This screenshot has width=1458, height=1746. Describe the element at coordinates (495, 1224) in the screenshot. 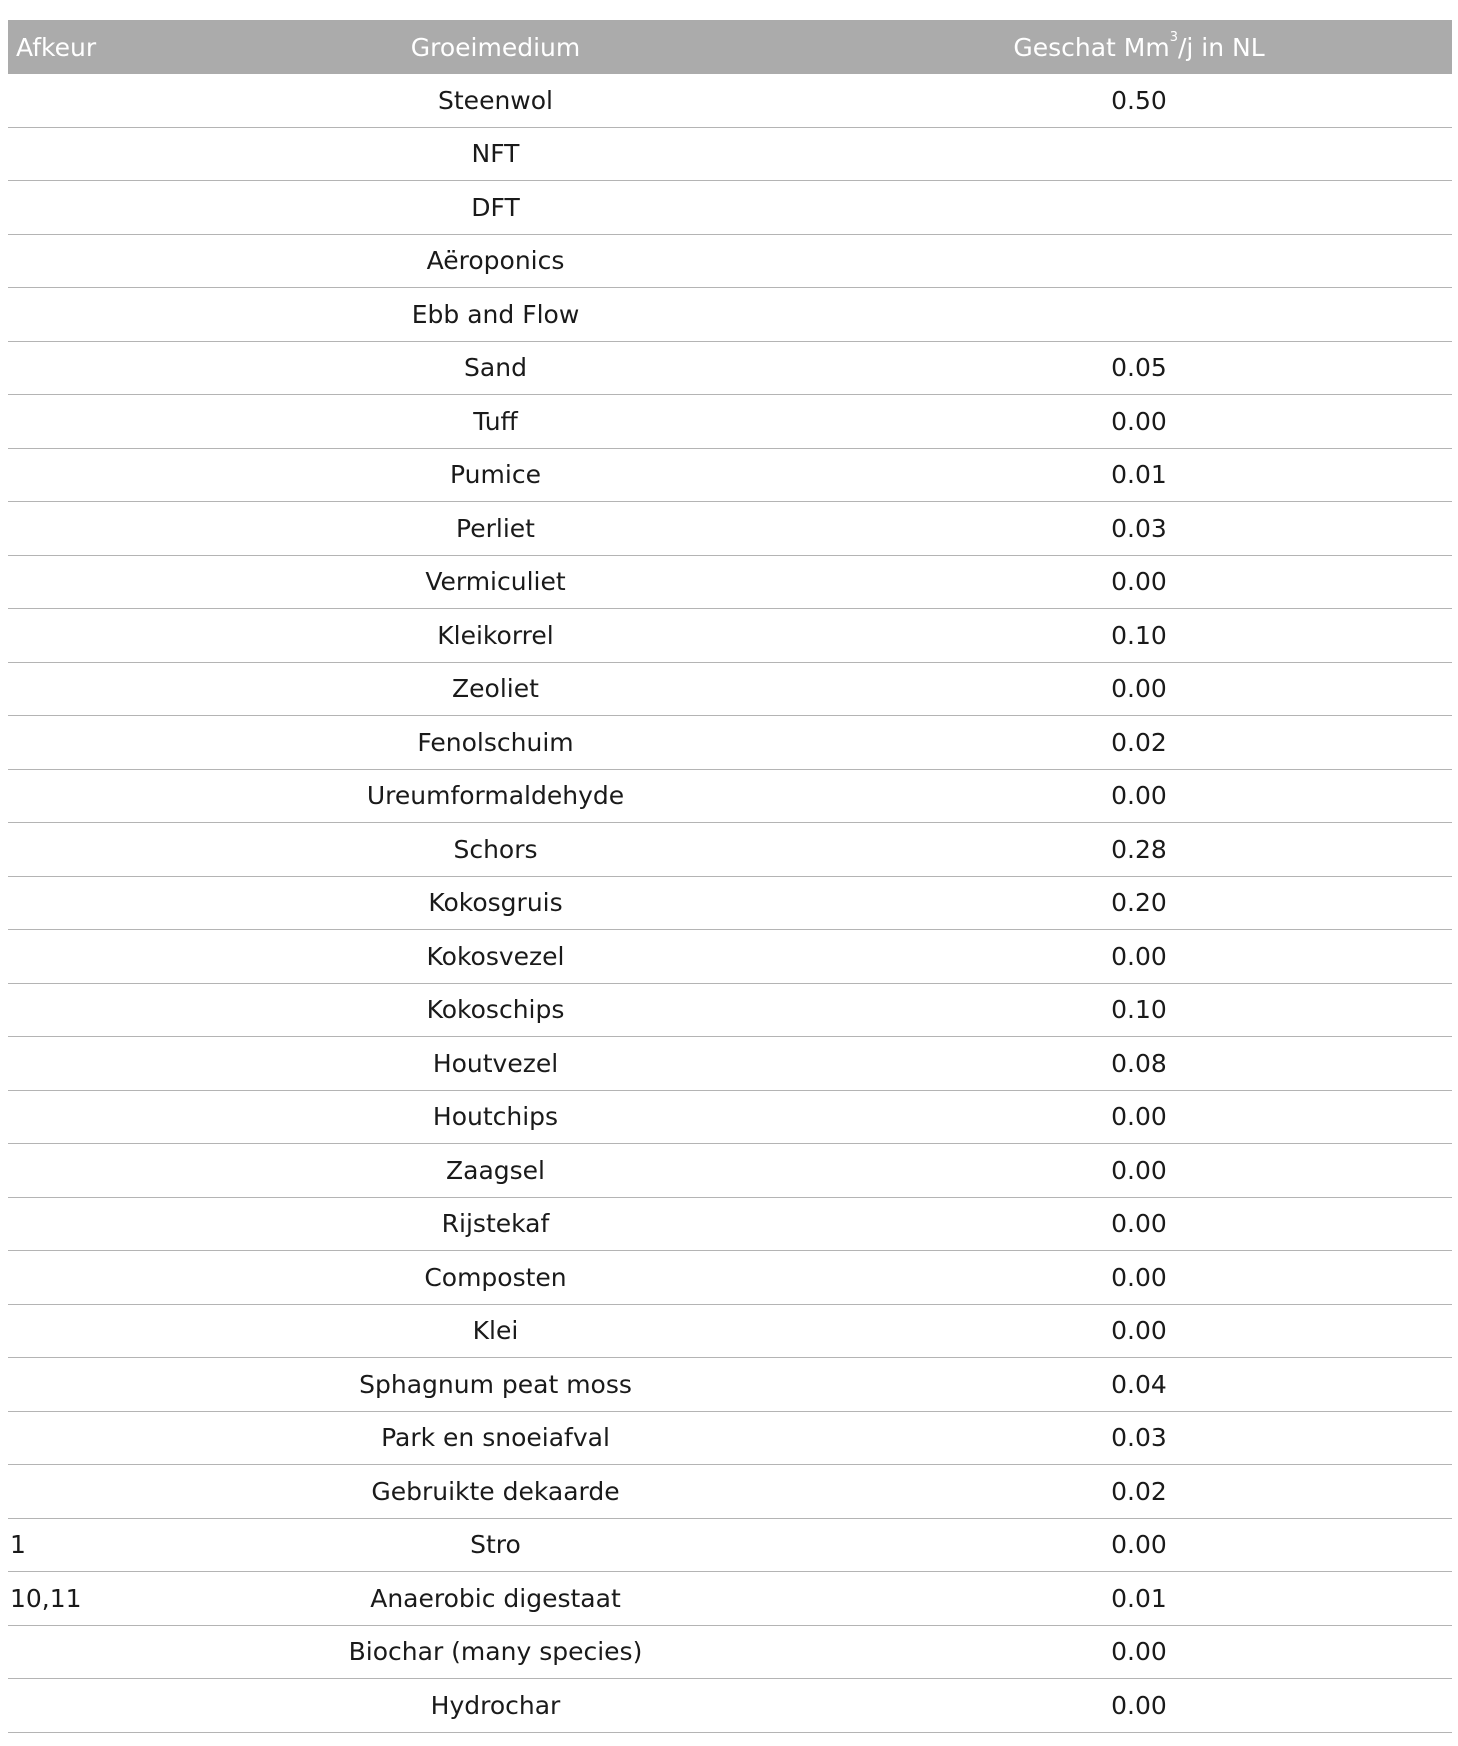

I see `cell-groeimedium: Rijstekaf` at that location.